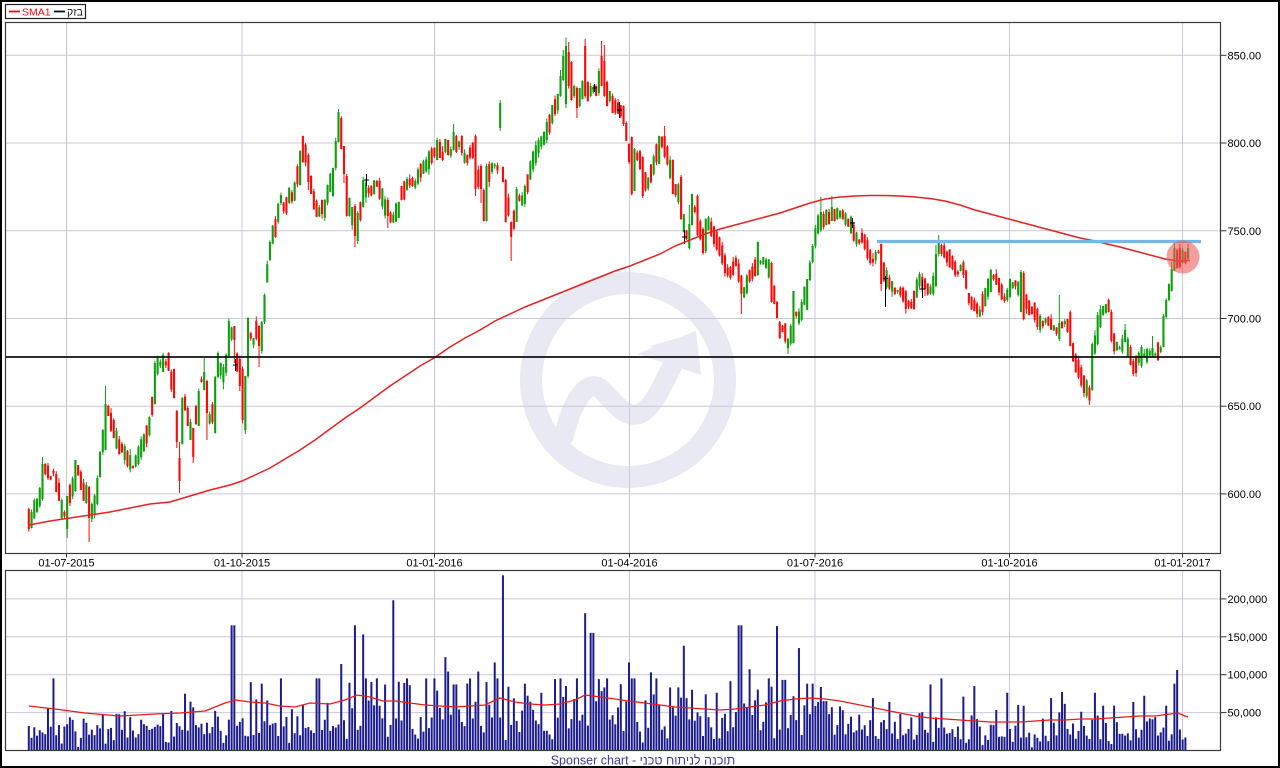 The height and width of the screenshot is (768, 1280). What do you see at coordinates (1245, 320) in the screenshot?
I see `svg-text: 700.00` at bounding box center [1245, 320].